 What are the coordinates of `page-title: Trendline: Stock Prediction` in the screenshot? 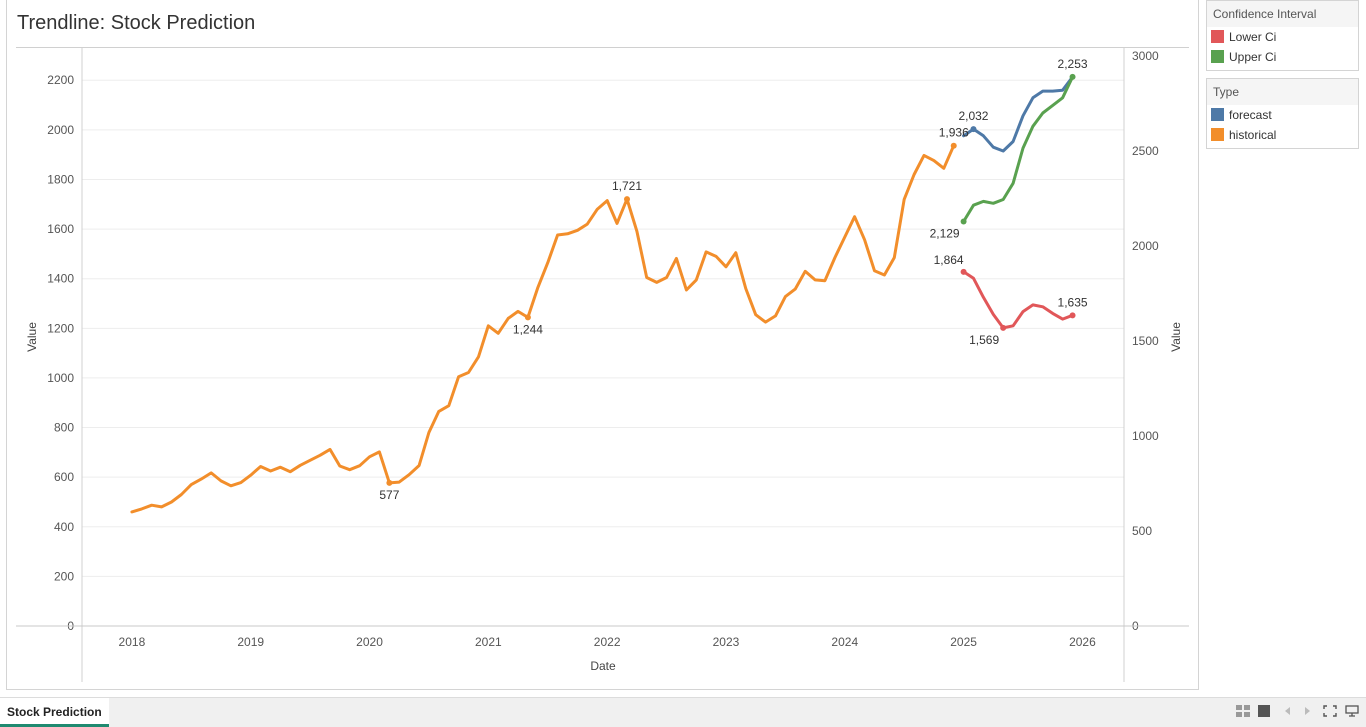 It's located at (136, 23).